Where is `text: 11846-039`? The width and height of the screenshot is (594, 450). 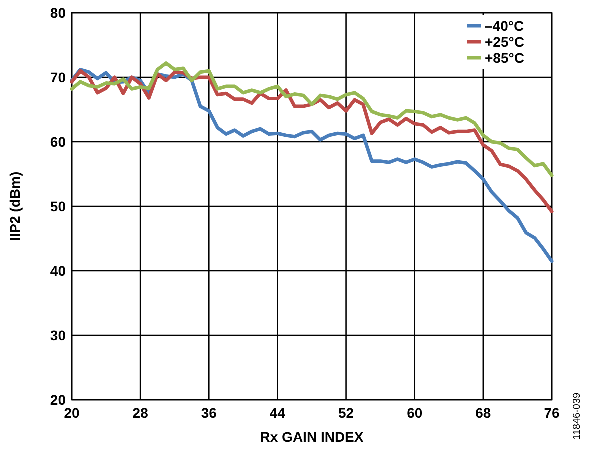
text: 11846-039 is located at coordinates (577, 416).